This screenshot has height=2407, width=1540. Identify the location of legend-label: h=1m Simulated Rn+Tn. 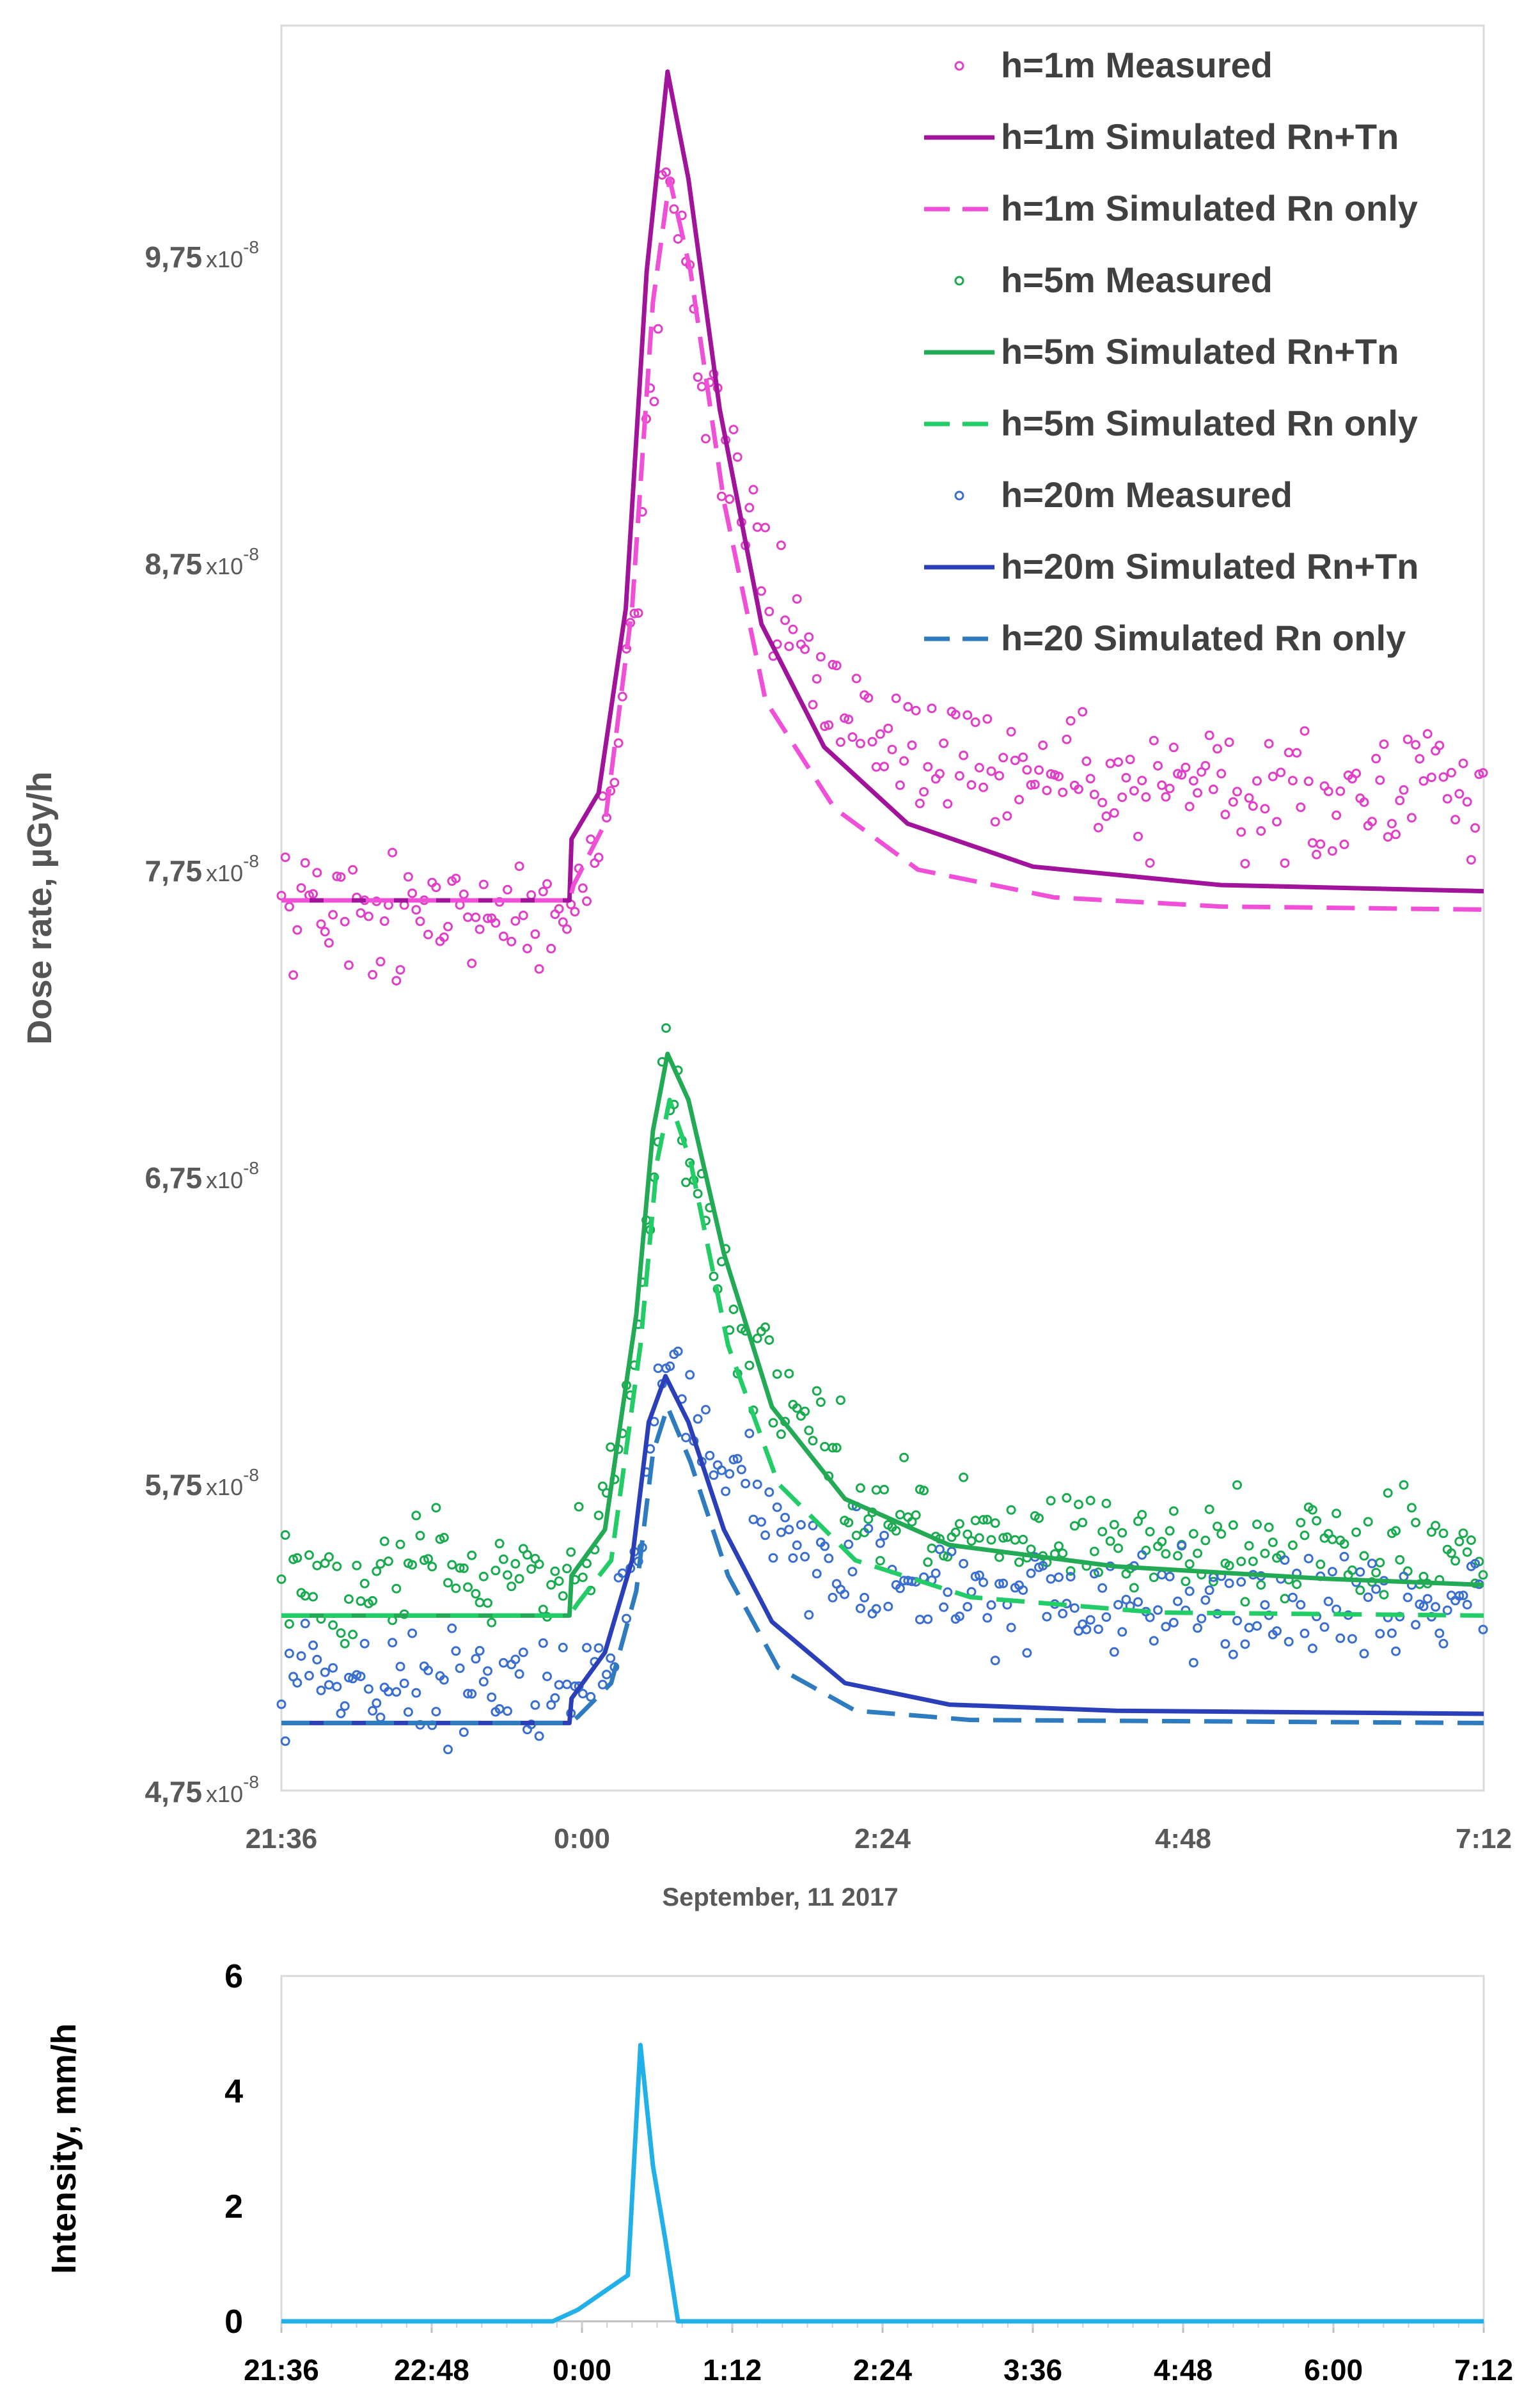
(1200, 136).